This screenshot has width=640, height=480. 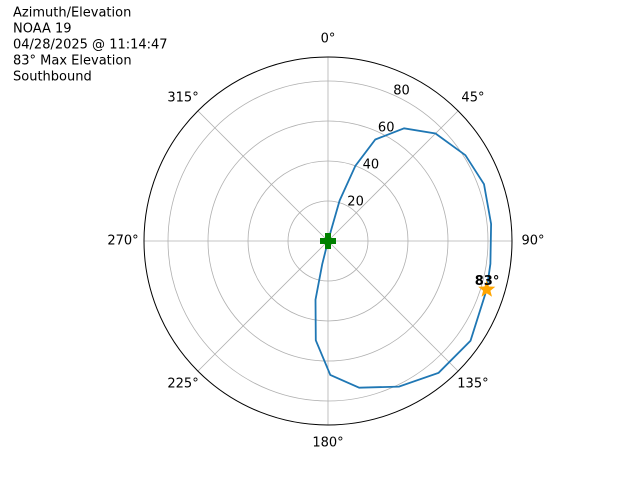 I want to click on theta-tick-label: 180°, so click(x=327, y=443).